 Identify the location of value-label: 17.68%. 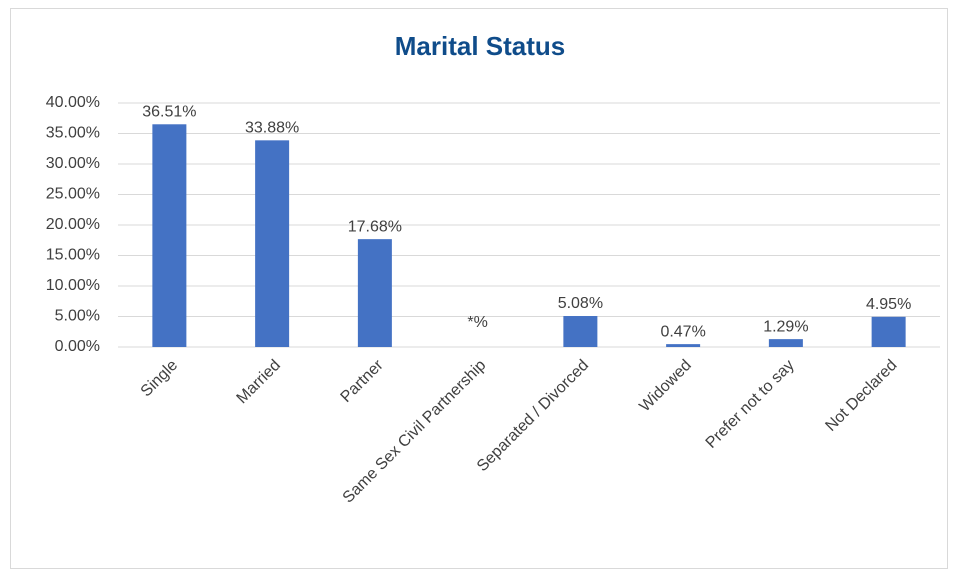
(375, 226).